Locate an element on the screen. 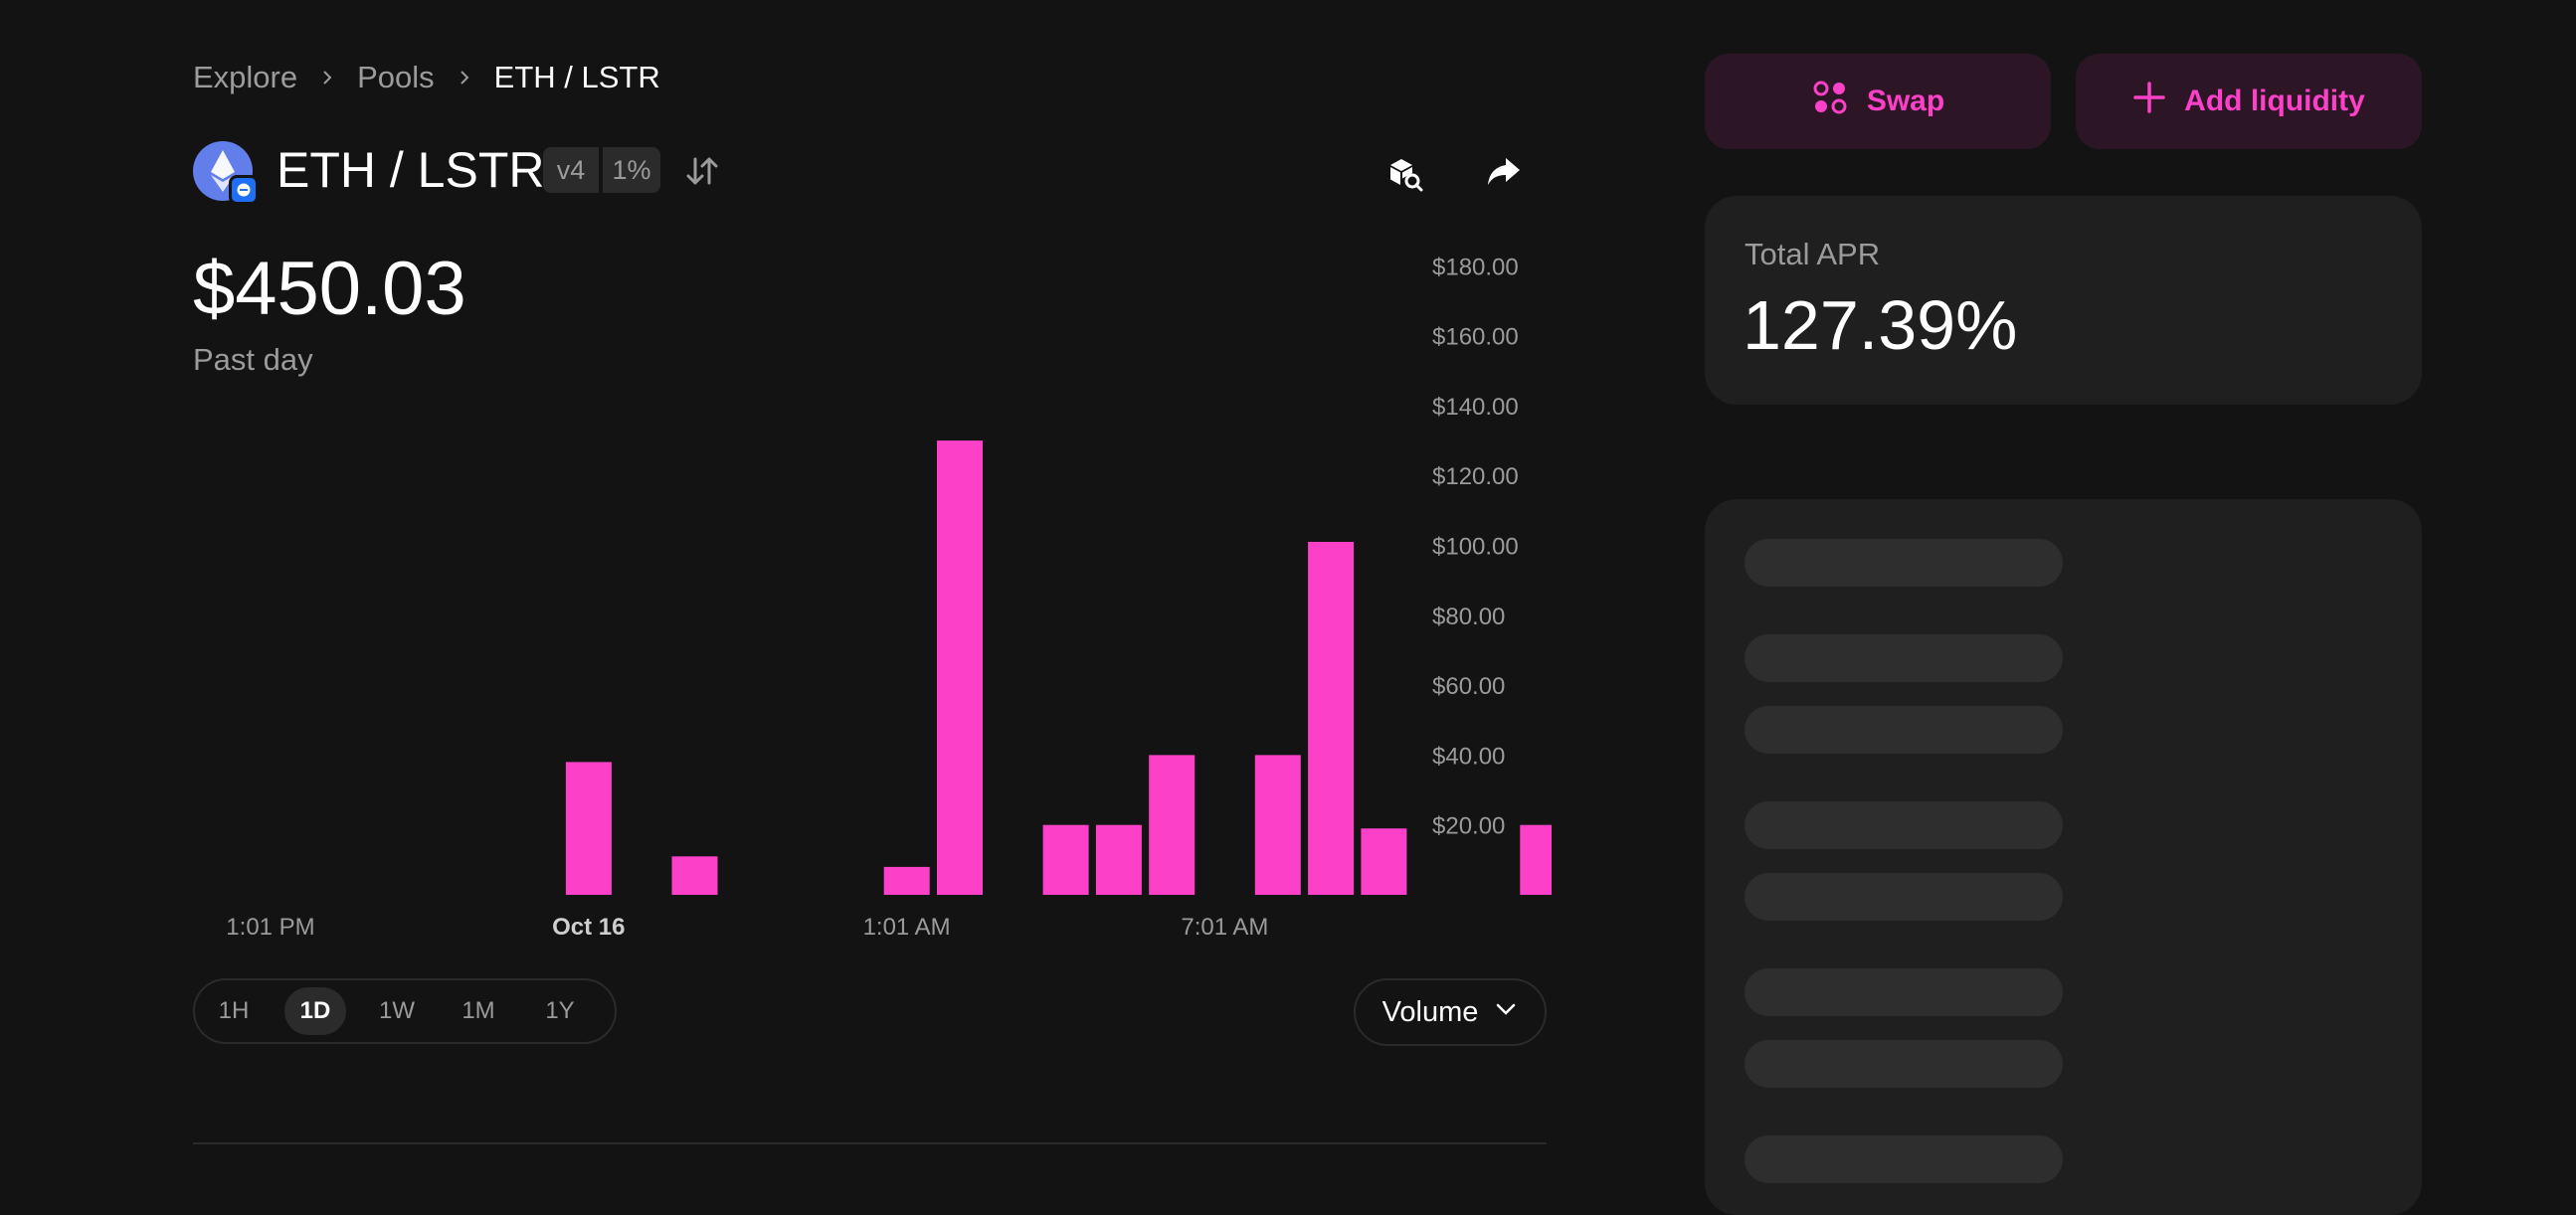 The width and height of the screenshot is (2576, 1215). range-1d-button: 1D is located at coordinates (315, 1011).